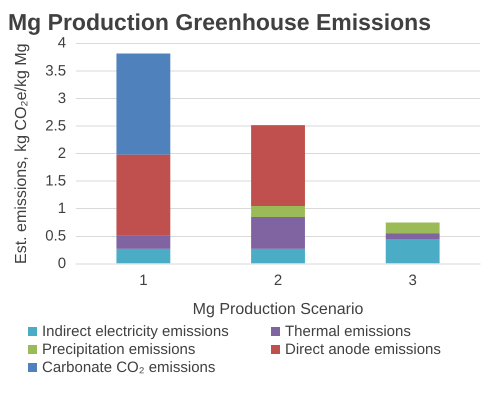 The image size is (498, 396). What do you see at coordinates (55, 235) in the screenshot?
I see `y-tick-label: 0.5` at bounding box center [55, 235].